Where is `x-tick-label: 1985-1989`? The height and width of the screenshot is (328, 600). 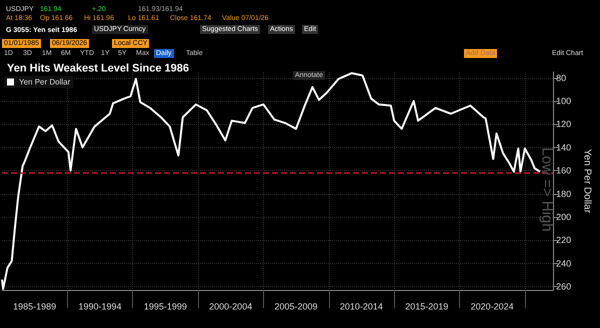 x-tick-label: 1985-1989 is located at coordinates (34, 307).